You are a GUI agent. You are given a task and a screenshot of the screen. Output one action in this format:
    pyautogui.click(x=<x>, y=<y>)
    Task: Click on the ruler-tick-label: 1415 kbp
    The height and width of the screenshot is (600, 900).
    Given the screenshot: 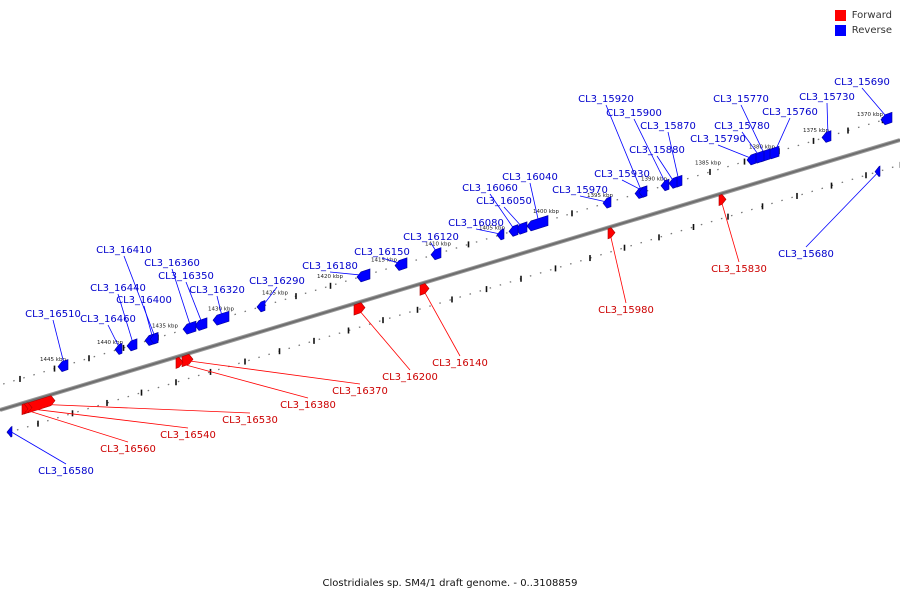 What is the action you would take?
    pyautogui.click(x=384, y=261)
    